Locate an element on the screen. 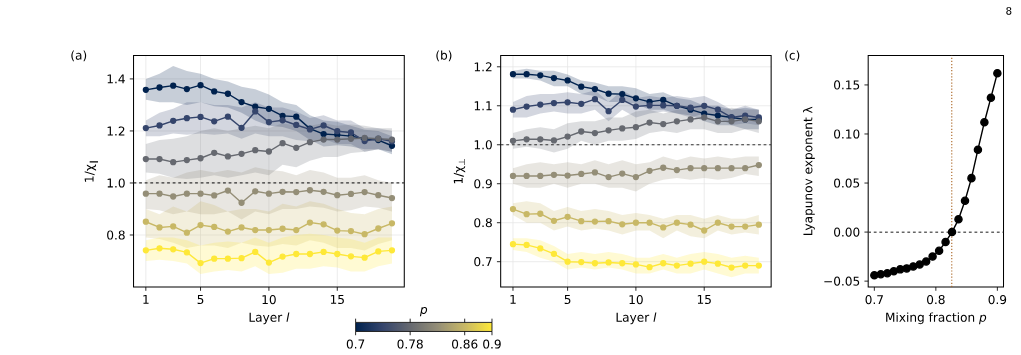 The height and width of the screenshot is (355, 1021). y-tick-label: 0.00 is located at coordinates (847, 232).